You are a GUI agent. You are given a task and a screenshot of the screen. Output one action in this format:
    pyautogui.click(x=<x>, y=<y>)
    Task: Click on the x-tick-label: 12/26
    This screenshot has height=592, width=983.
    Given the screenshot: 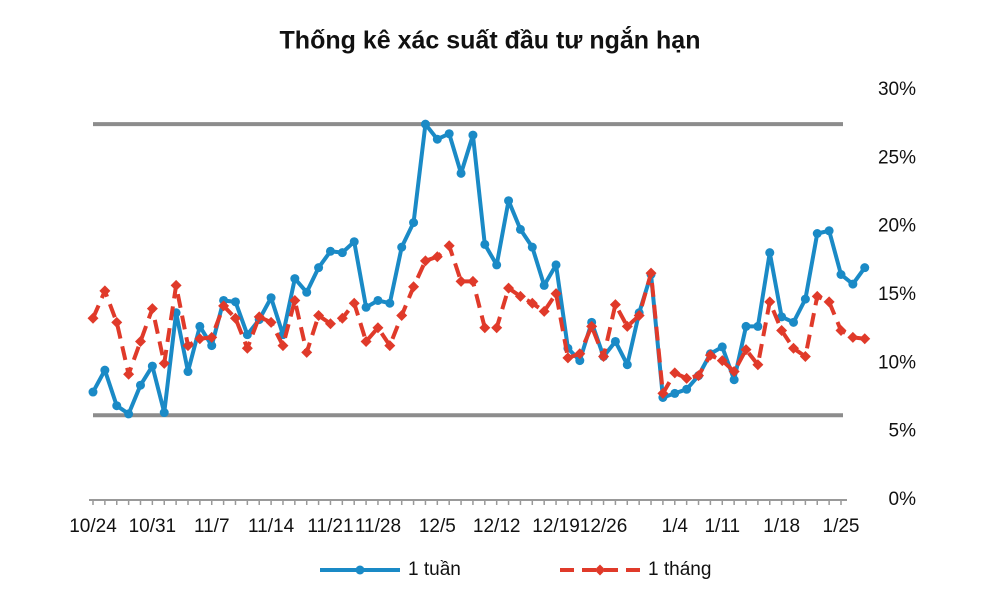 What is the action you would take?
    pyautogui.click(x=604, y=526)
    